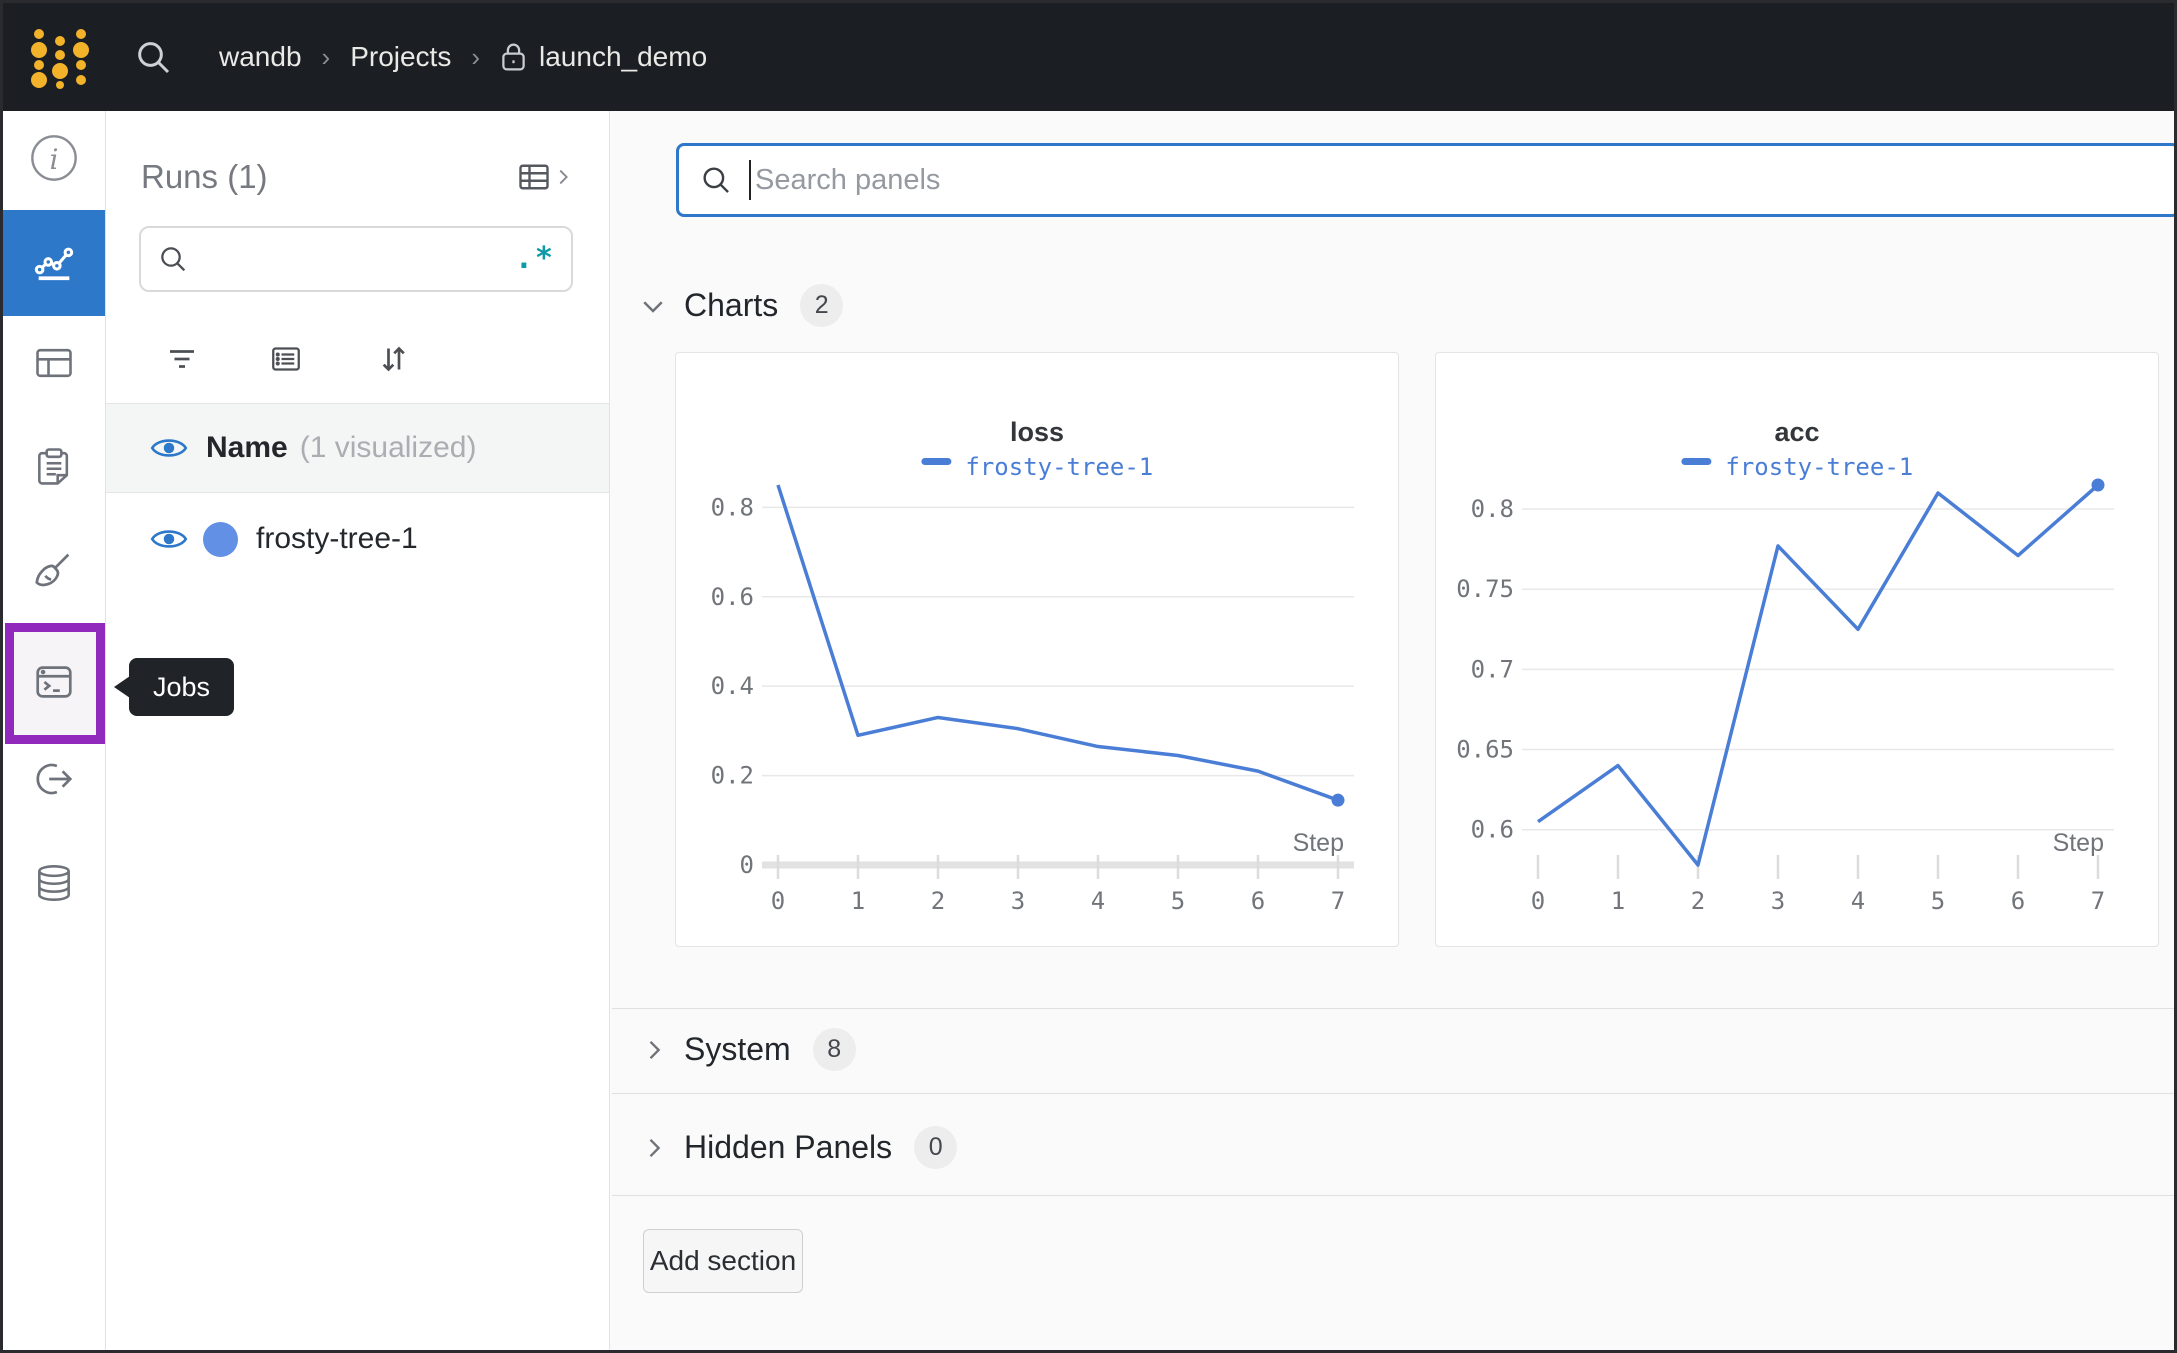 This screenshot has width=2177, height=1353. I want to click on svg-text: 5, so click(1938, 901).